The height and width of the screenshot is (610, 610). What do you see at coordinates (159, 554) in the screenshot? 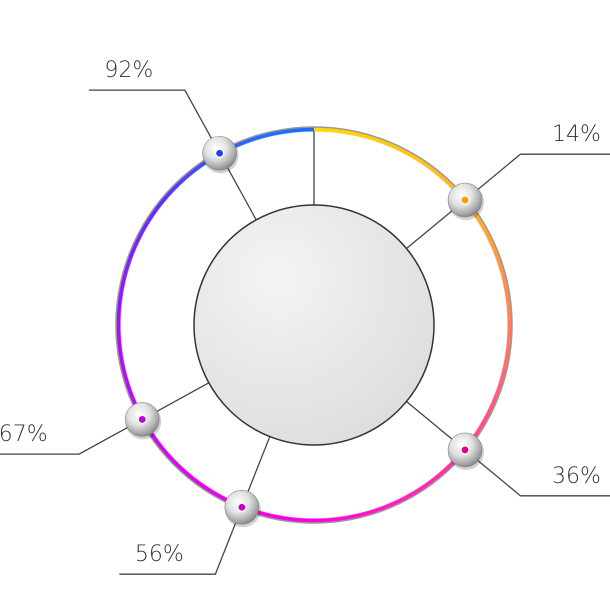
I see `value-label: 56%` at bounding box center [159, 554].